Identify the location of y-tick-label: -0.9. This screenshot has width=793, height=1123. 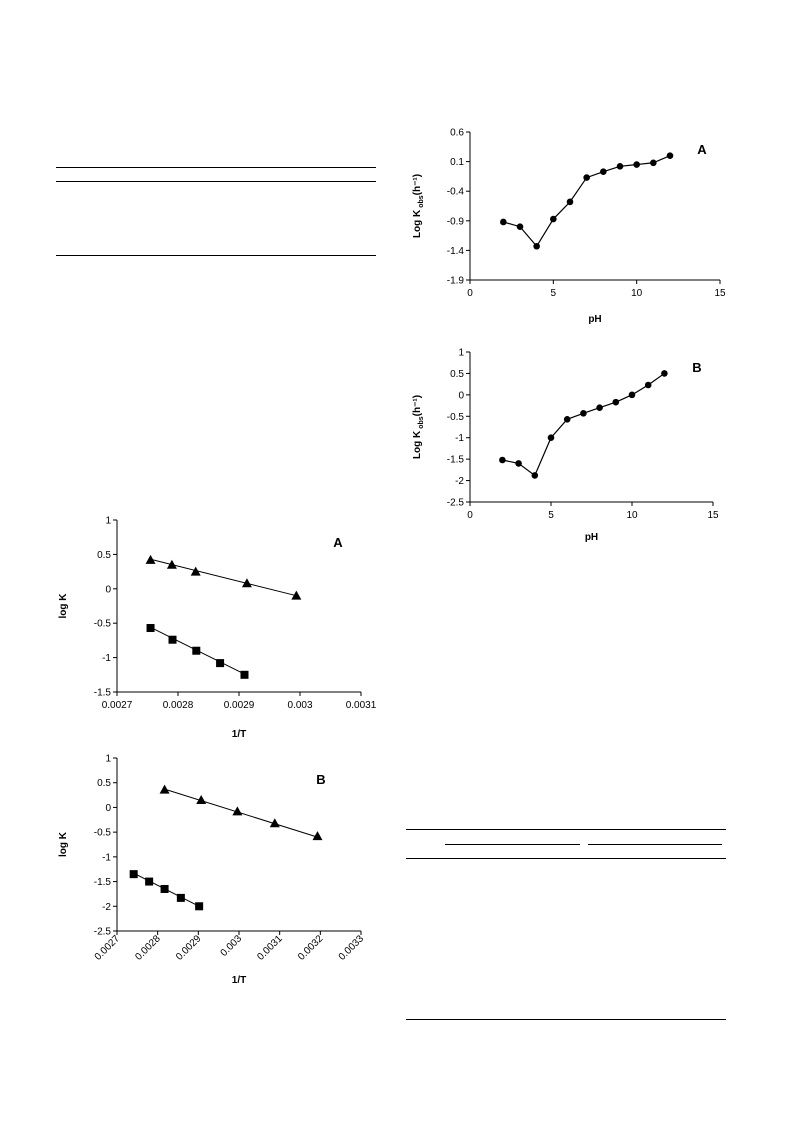
(456, 221).